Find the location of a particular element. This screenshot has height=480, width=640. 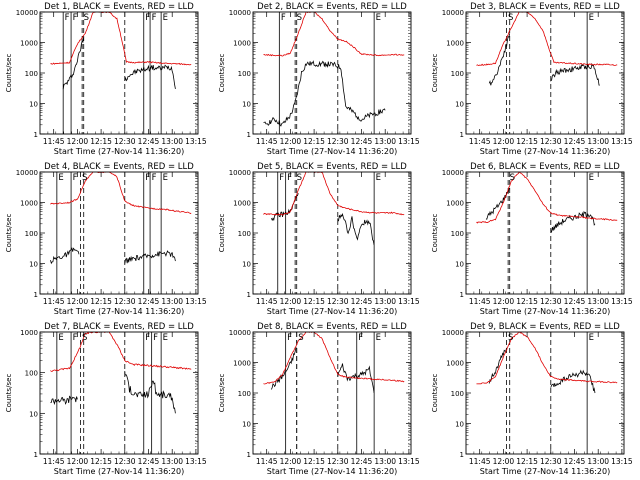

plot-frame is located at coordinates (545, 73).